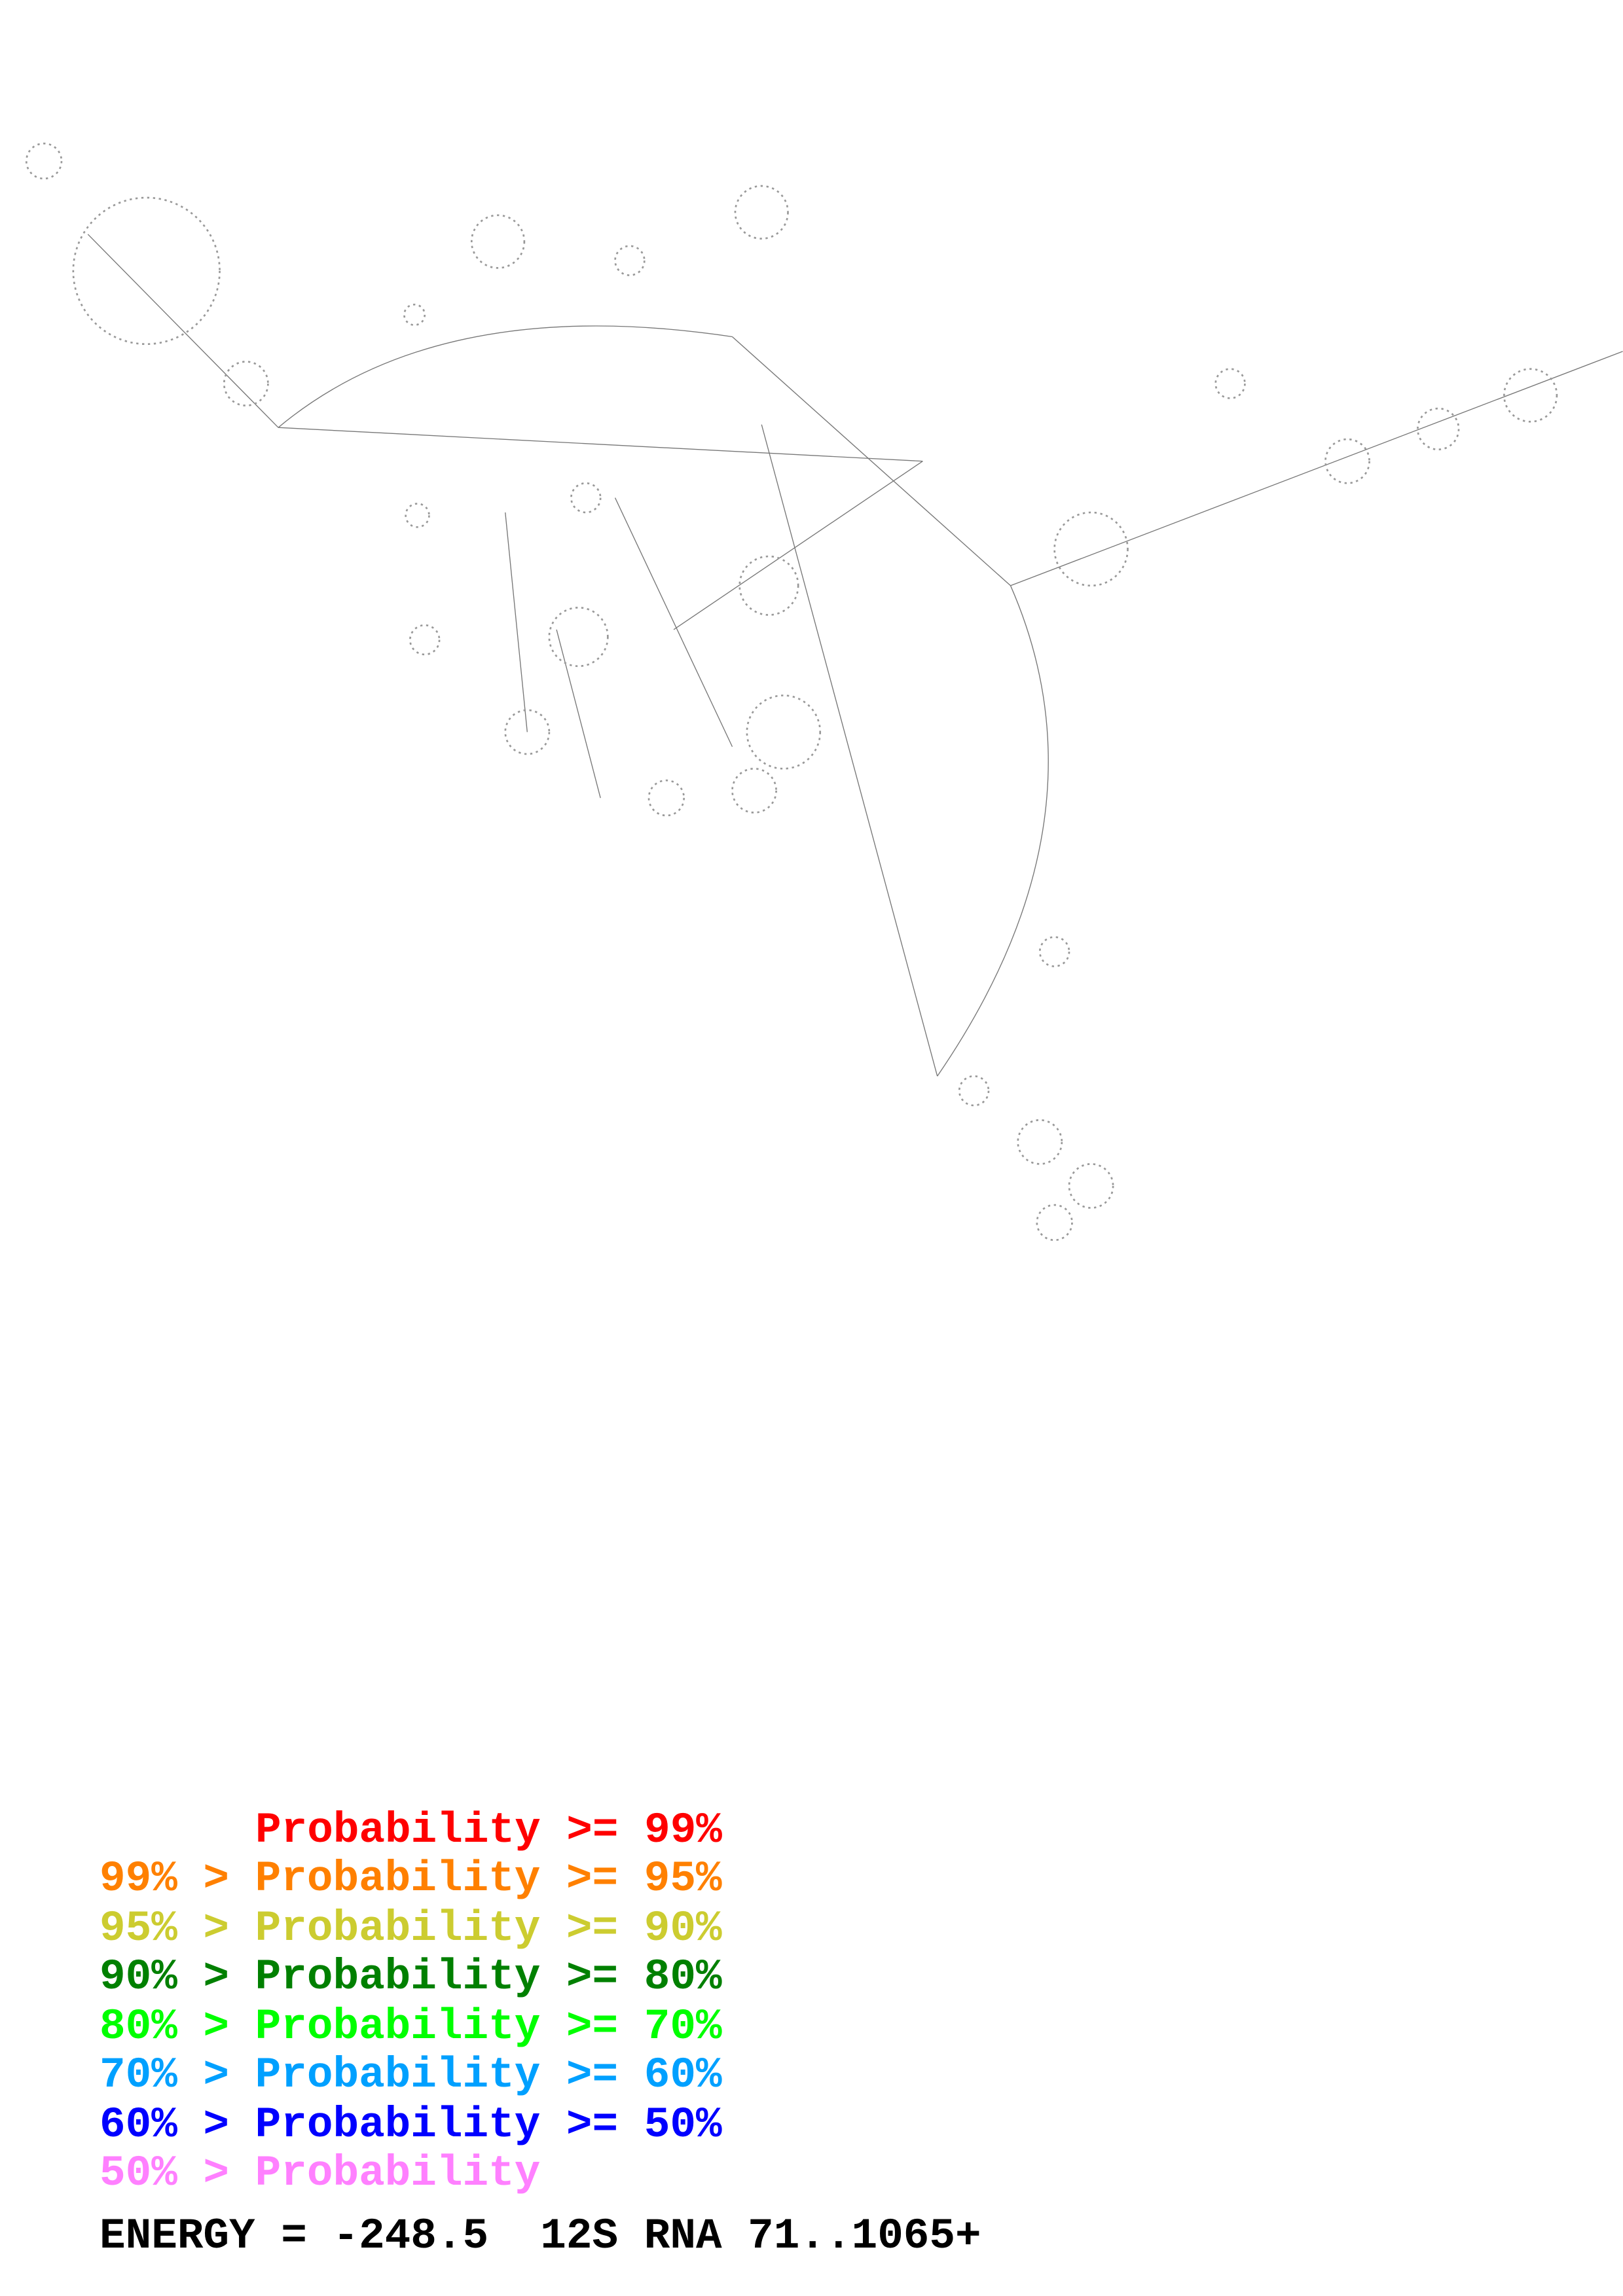  I want to click on legend-entry: 60% > Probability >= 50%, so click(411, 2124).